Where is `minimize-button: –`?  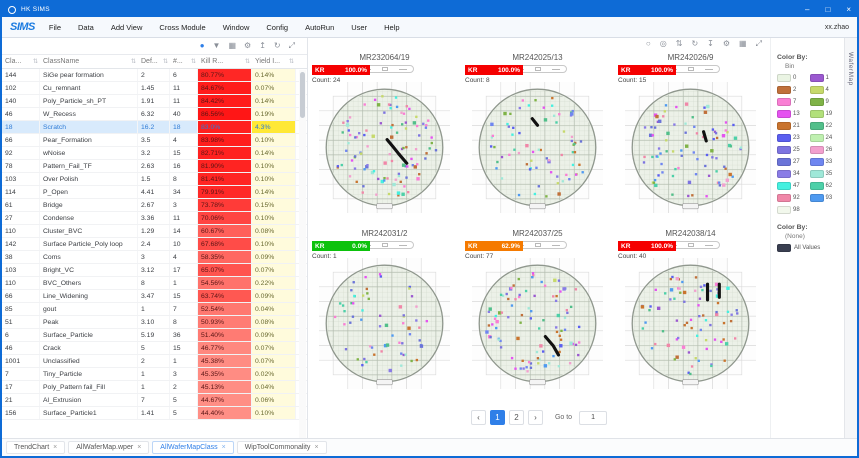 minimize-button: – is located at coordinates (807, 9).